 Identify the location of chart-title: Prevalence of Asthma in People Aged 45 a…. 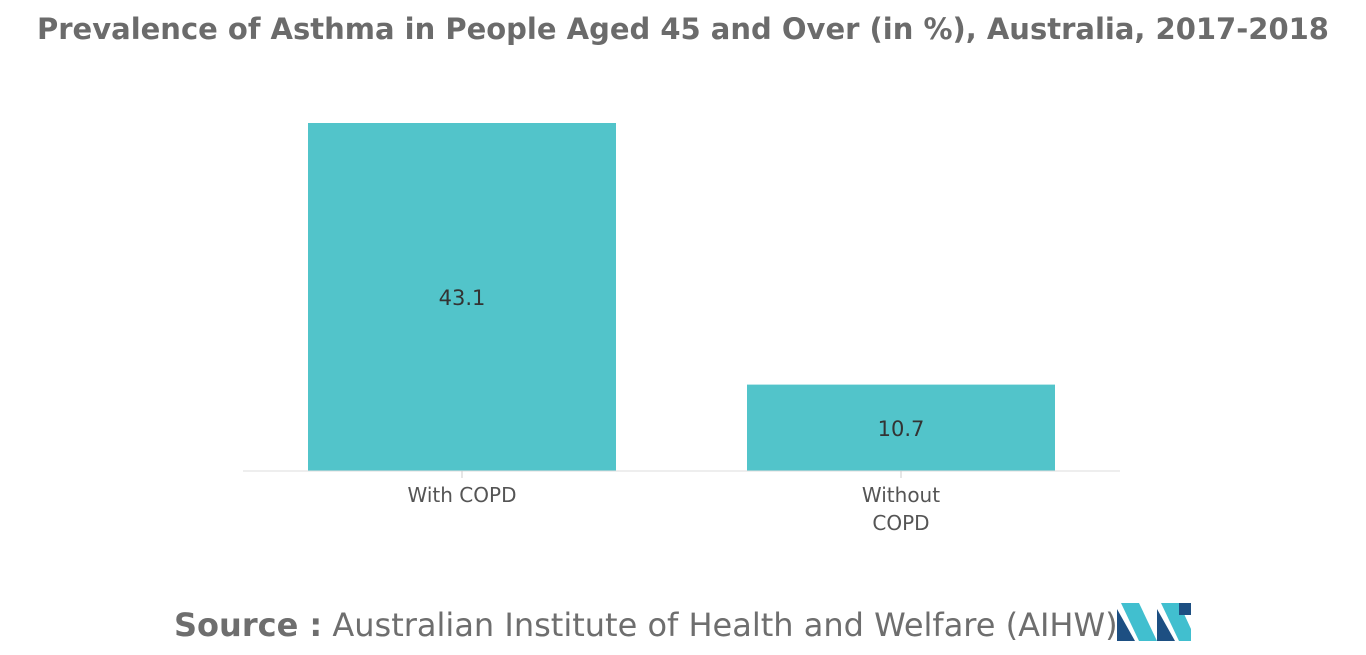
(683, 29).